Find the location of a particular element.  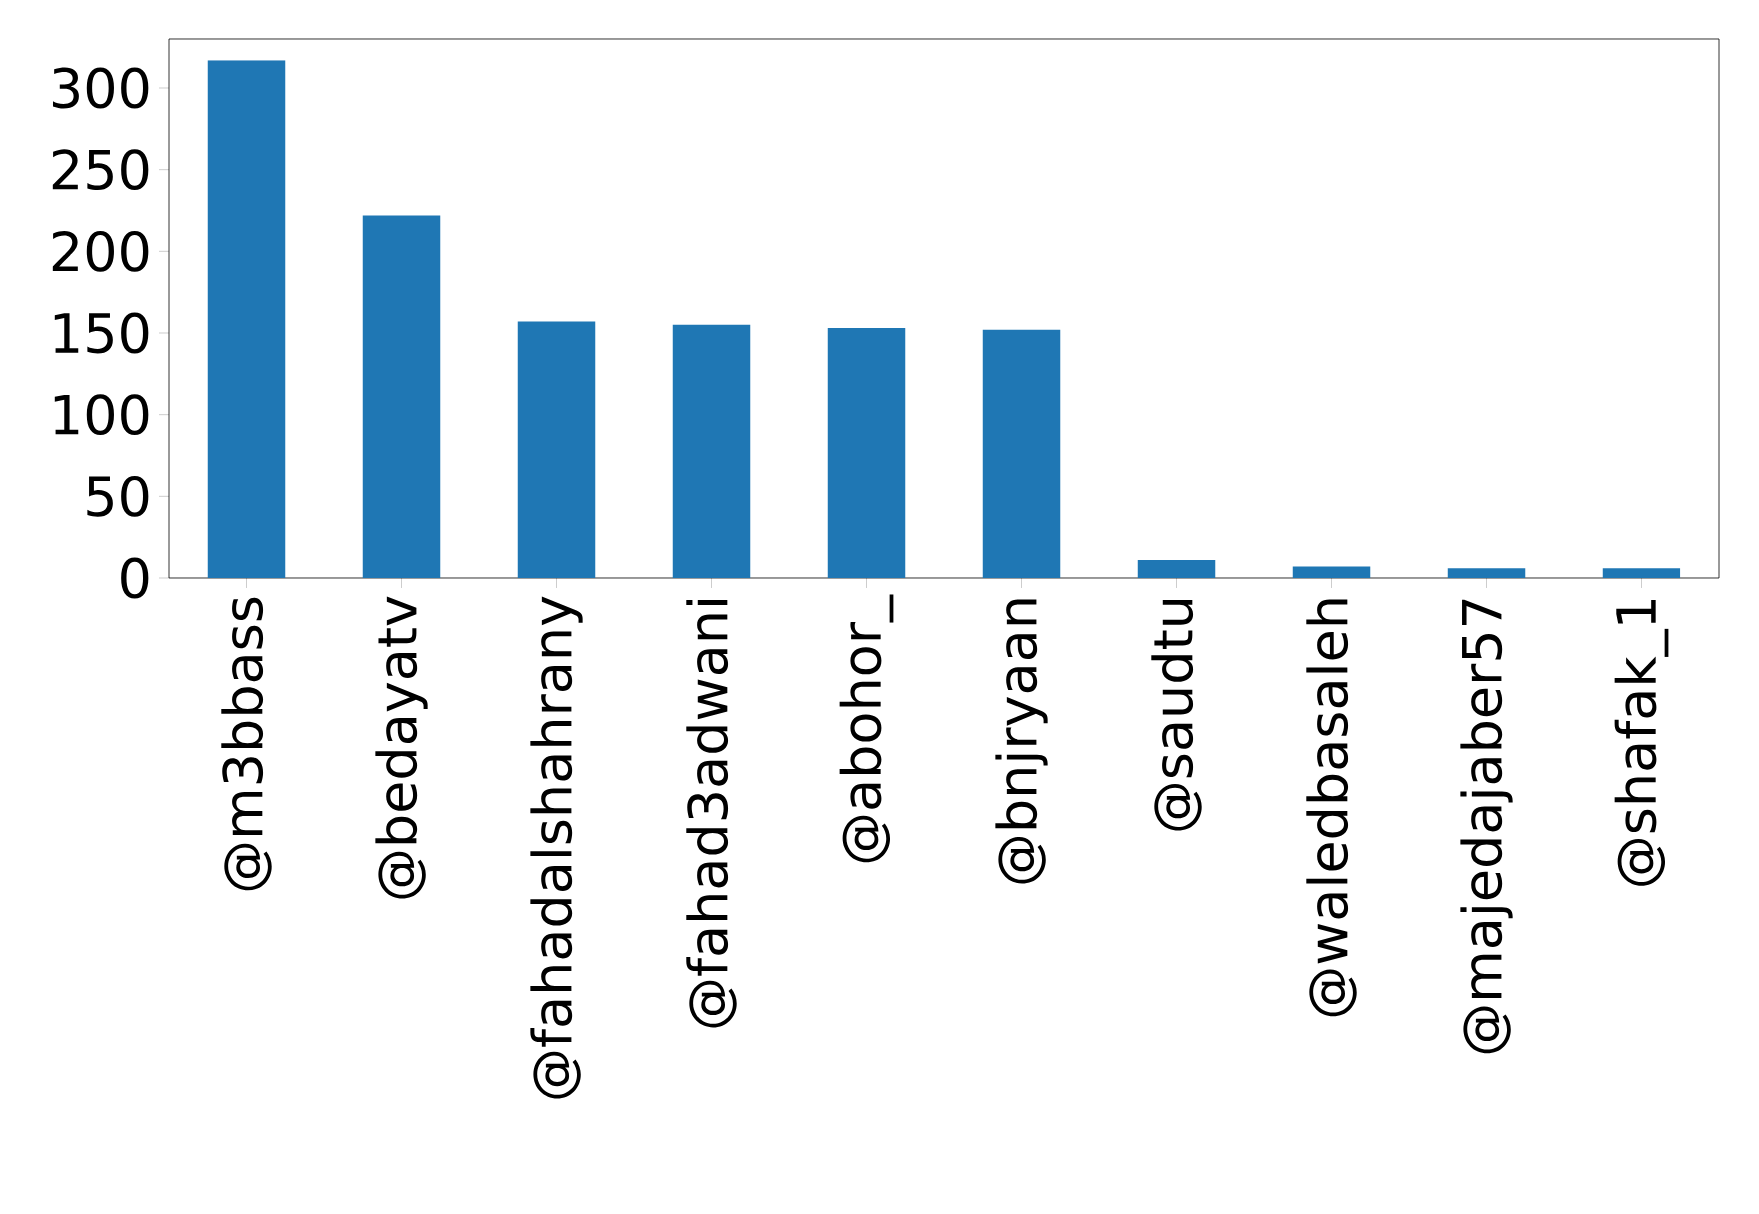

y-tick-label: 300 is located at coordinates (100, 88).